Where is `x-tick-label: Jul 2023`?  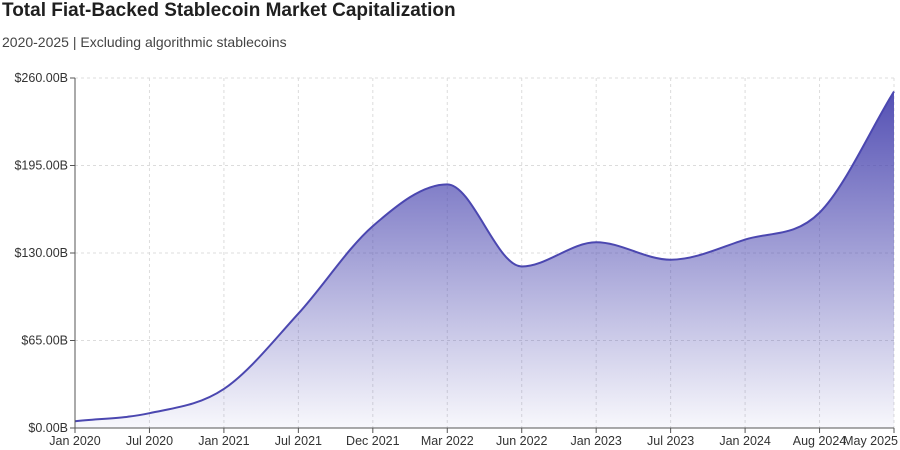 x-tick-label: Jul 2023 is located at coordinates (670, 441).